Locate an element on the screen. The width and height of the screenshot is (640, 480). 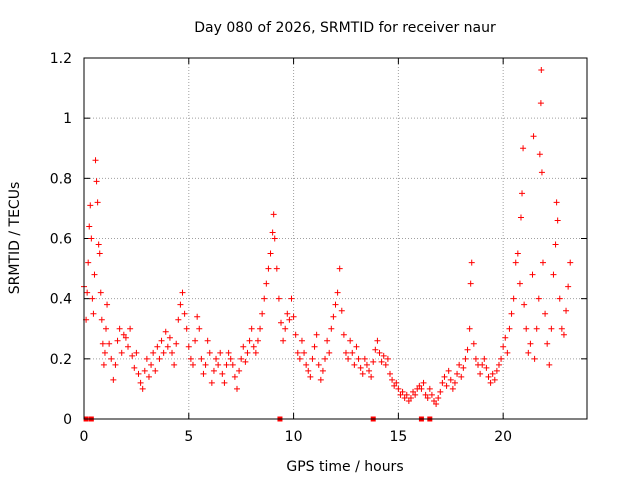
x-tick-label: 15 is located at coordinates (398, 437).